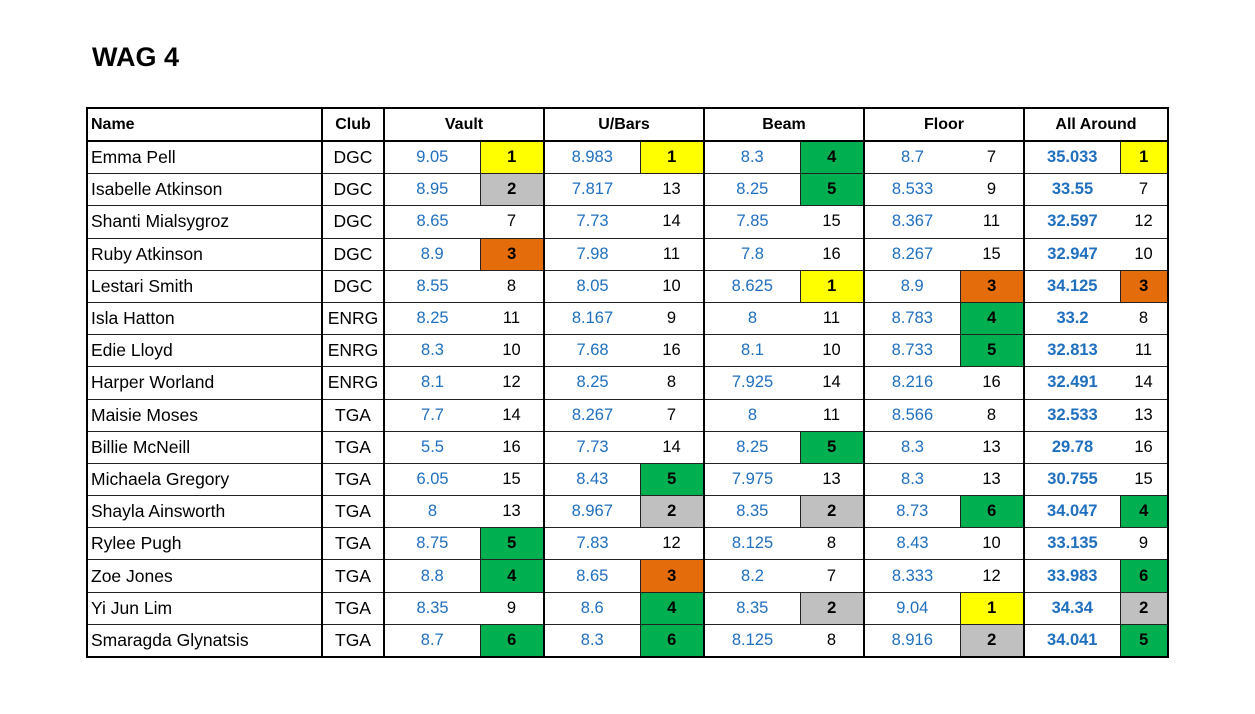 Image resolution: width=1255 pixels, height=714 pixels. Describe the element at coordinates (832, 544) in the screenshot. I see `beam-rank: 8` at that location.